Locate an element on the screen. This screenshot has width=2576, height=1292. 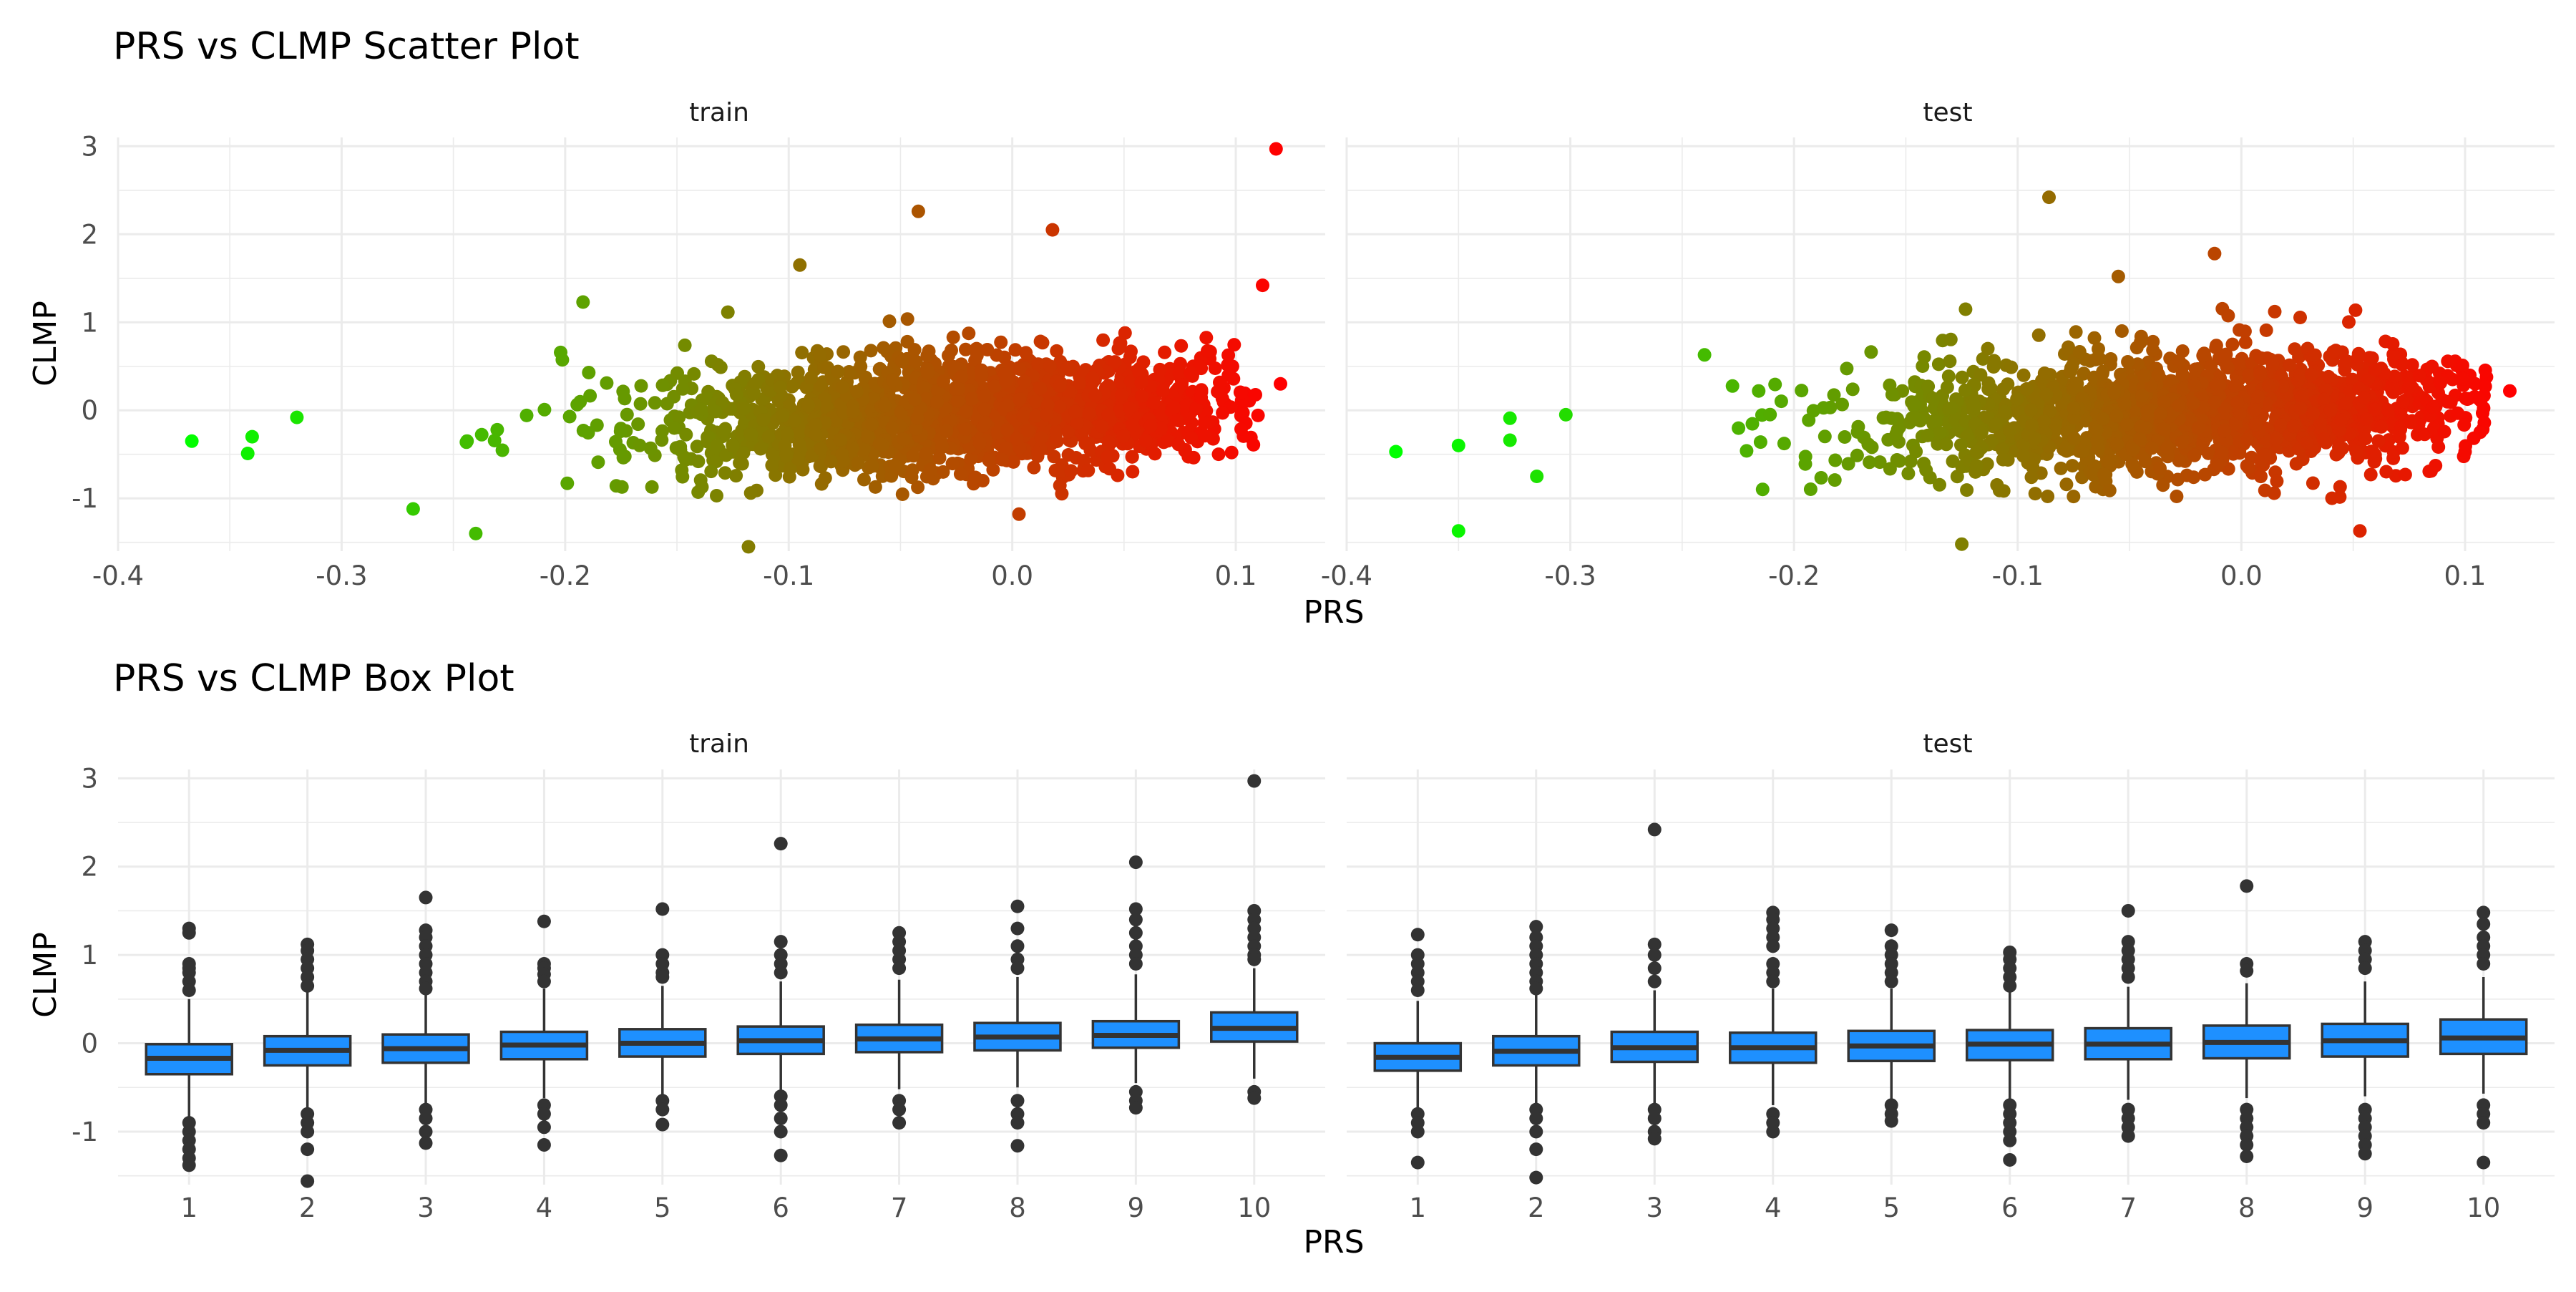
box-x-tick-label: 10 is located at coordinates (2483, 1208).